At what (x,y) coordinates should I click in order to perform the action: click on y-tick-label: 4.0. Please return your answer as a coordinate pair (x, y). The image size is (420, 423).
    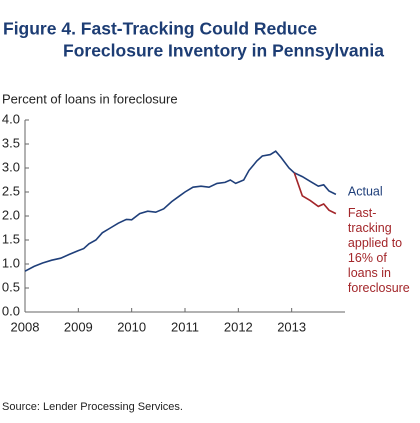
    Looking at the image, I should click on (11, 118).